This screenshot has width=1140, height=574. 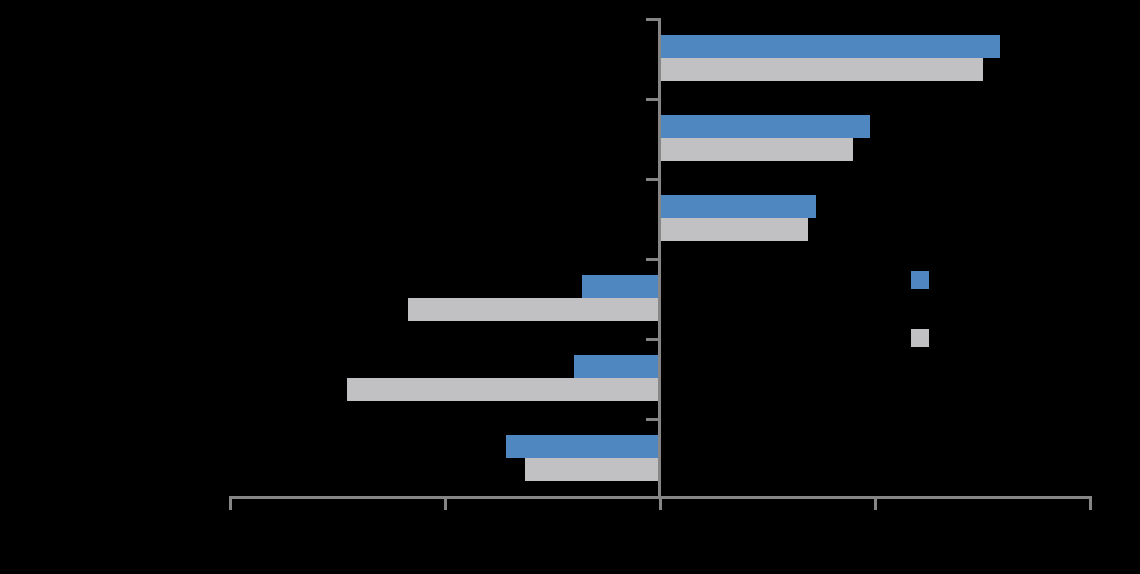 What do you see at coordinates (920, 280) in the screenshot?
I see `legend-swatch-blue` at bounding box center [920, 280].